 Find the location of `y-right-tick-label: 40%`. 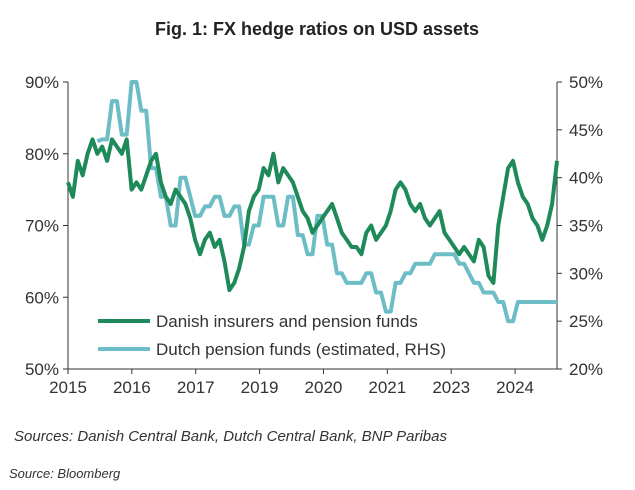

y-right-tick-label: 40% is located at coordinates (586, 178).